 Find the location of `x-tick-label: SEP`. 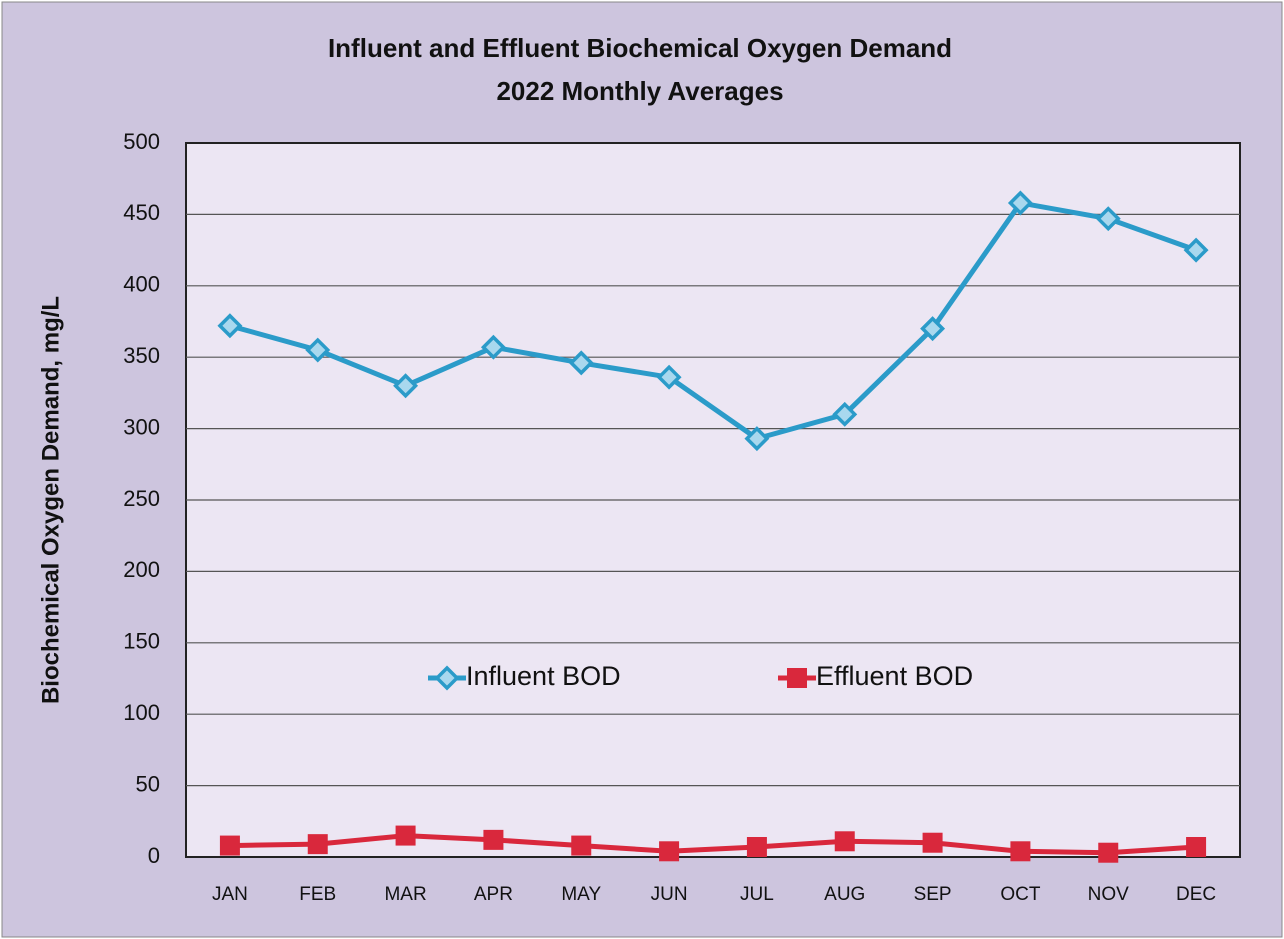

x-tick-label: SEP is located at coordinates (933, 894).